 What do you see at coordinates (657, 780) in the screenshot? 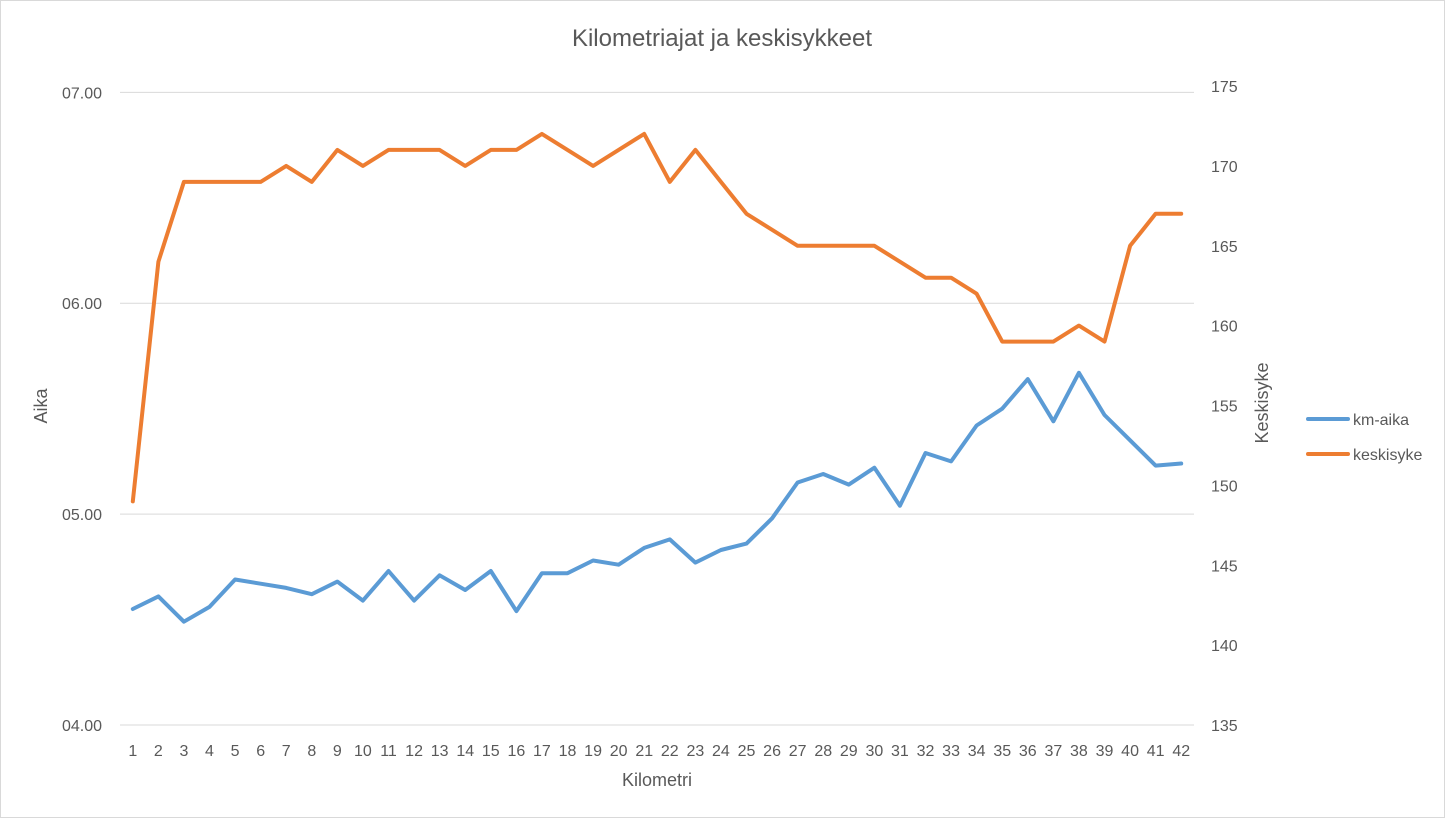
I see `x-axis-title: Kilometri` at bounding box center [657, 780].